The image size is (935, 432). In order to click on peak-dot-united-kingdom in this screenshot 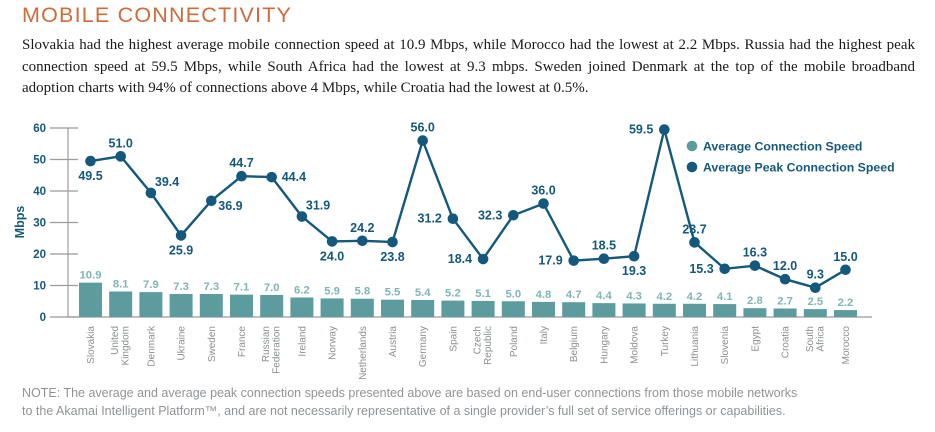, I will do `click(120, 156)`.